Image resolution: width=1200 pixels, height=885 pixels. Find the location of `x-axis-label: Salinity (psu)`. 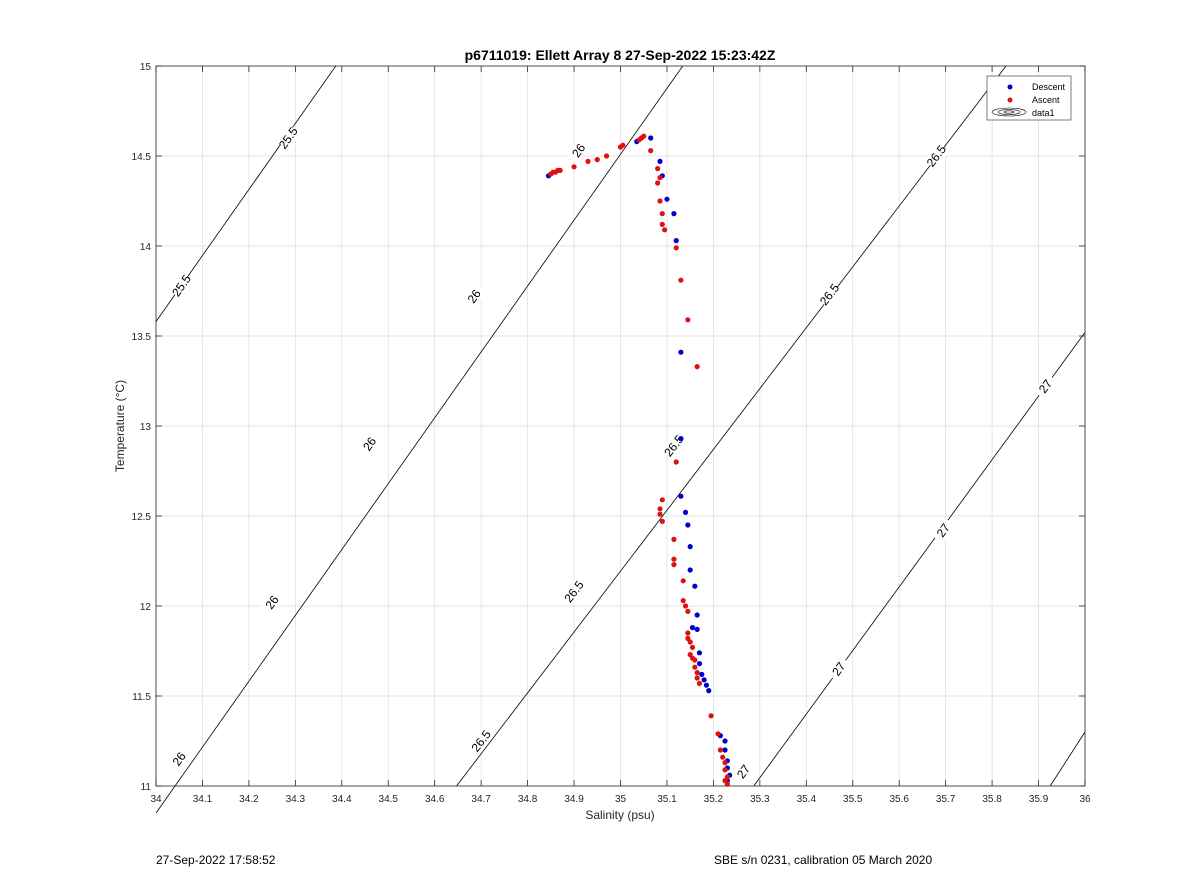

x-axis-label: Salinity (psu) is located at coordinates (619, 815).